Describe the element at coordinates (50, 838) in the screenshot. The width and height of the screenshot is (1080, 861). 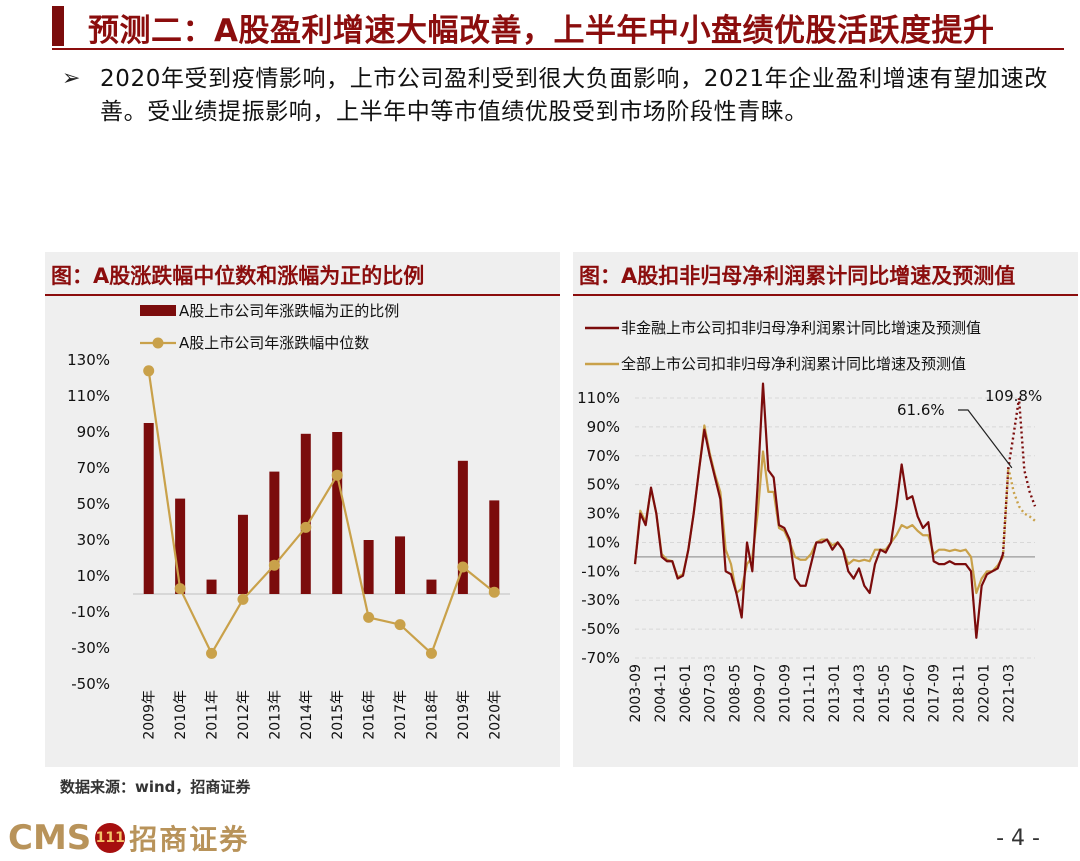
I see `logo-cms-text: CMS` at that location.